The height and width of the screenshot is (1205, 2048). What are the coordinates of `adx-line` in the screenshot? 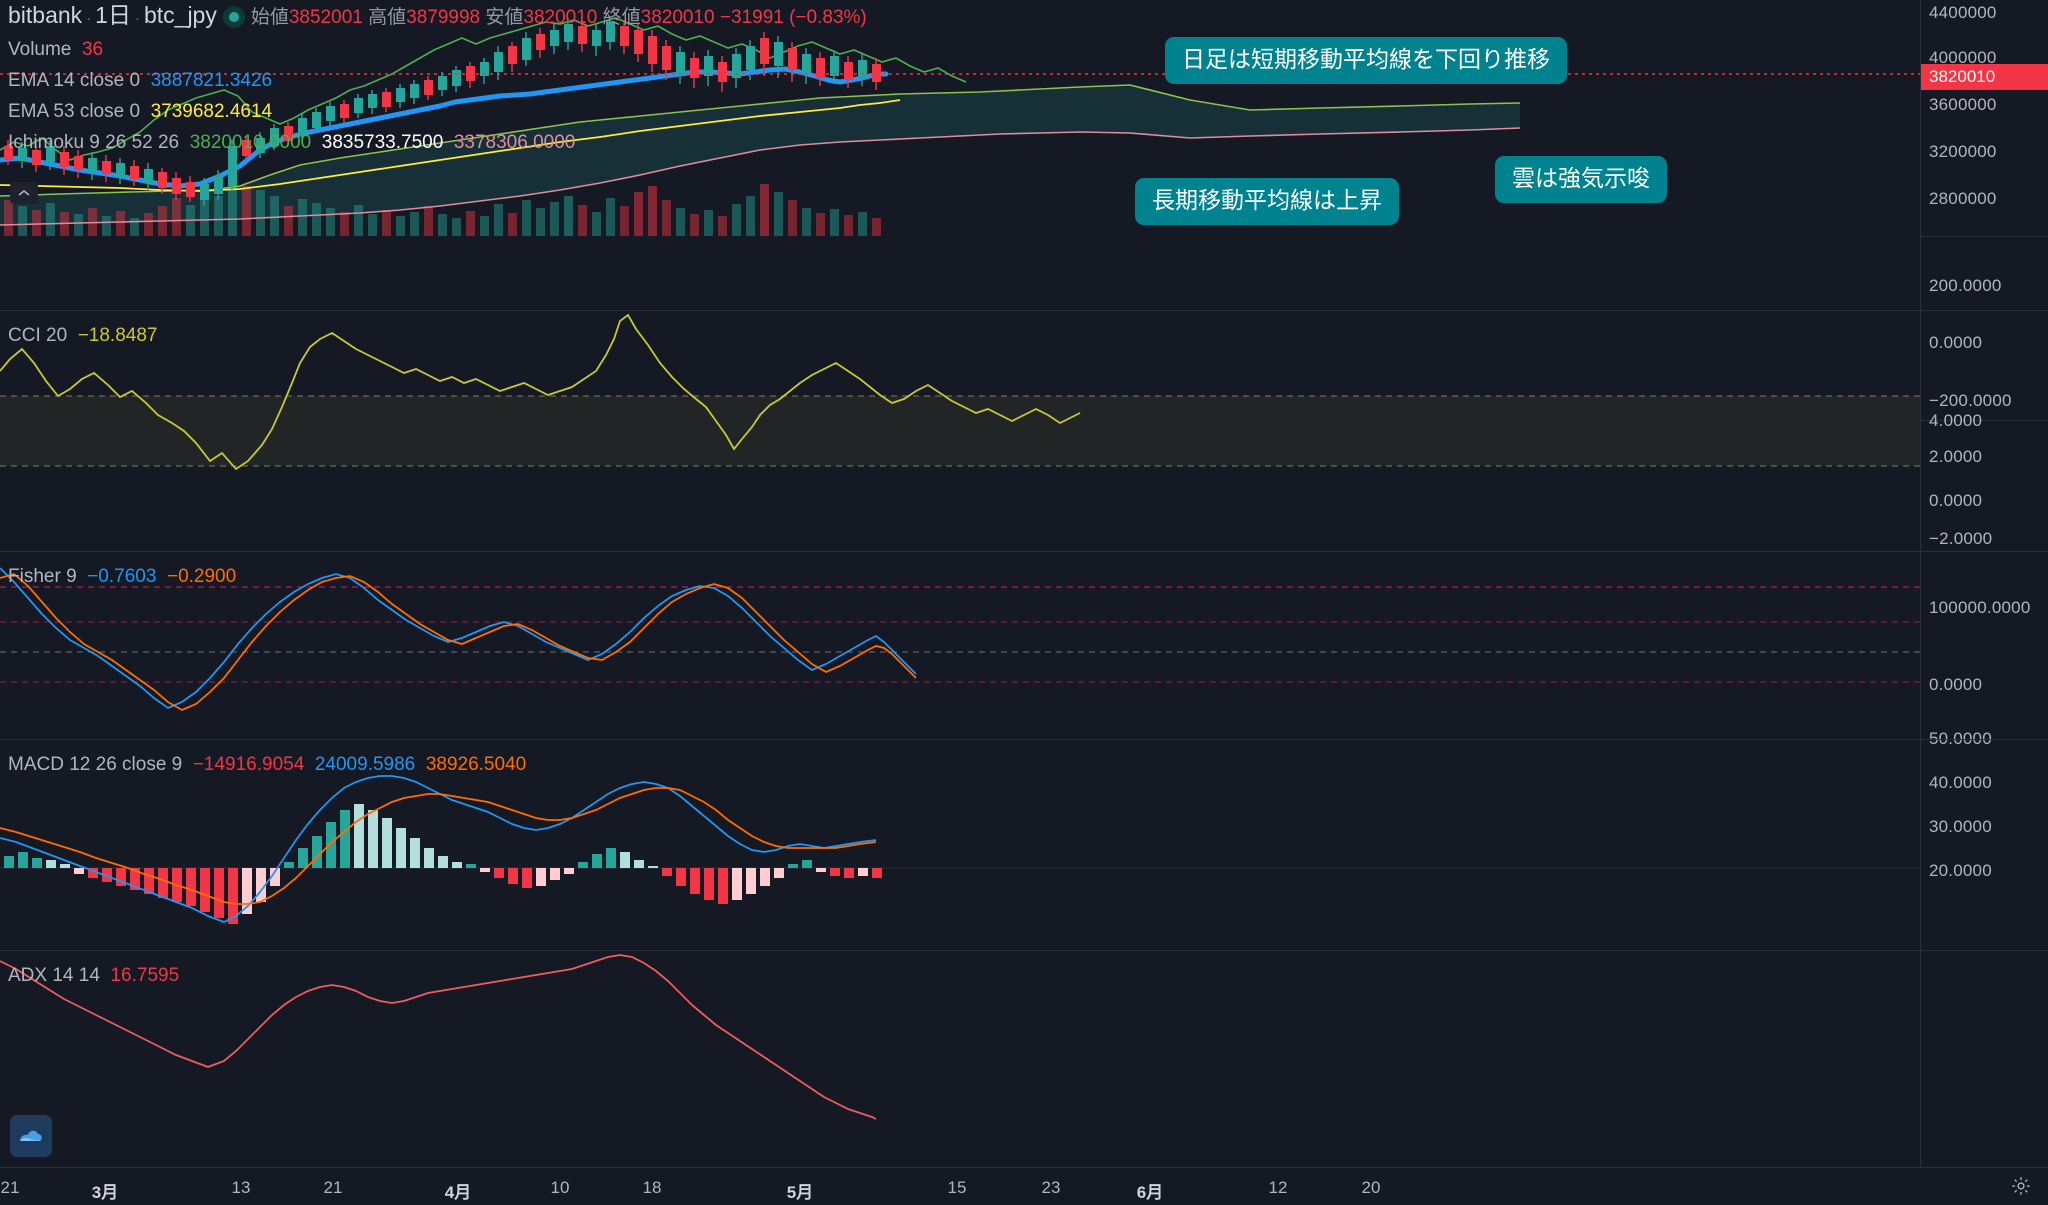 It's located at (438, 1037).